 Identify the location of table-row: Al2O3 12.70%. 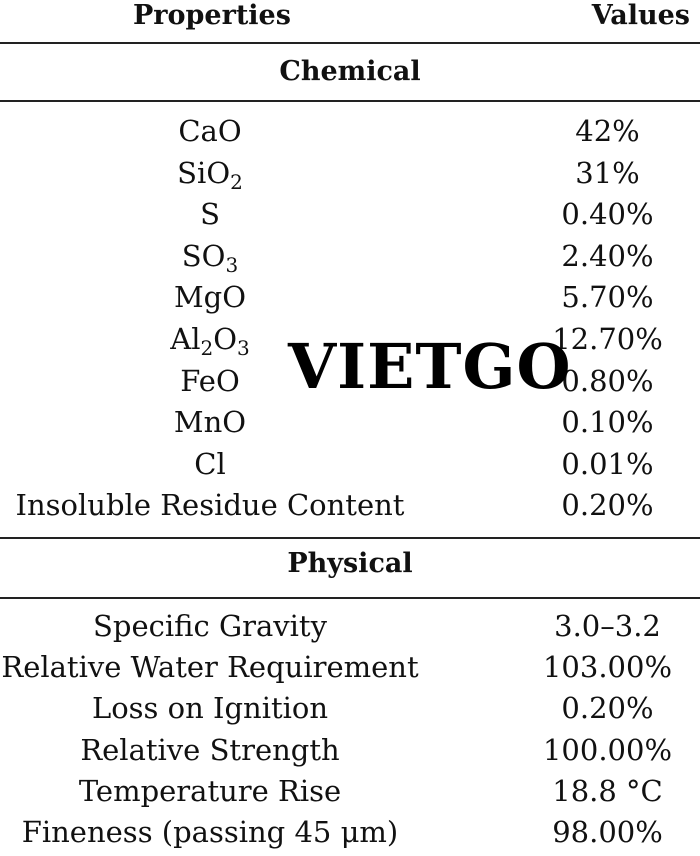
(350, 339).